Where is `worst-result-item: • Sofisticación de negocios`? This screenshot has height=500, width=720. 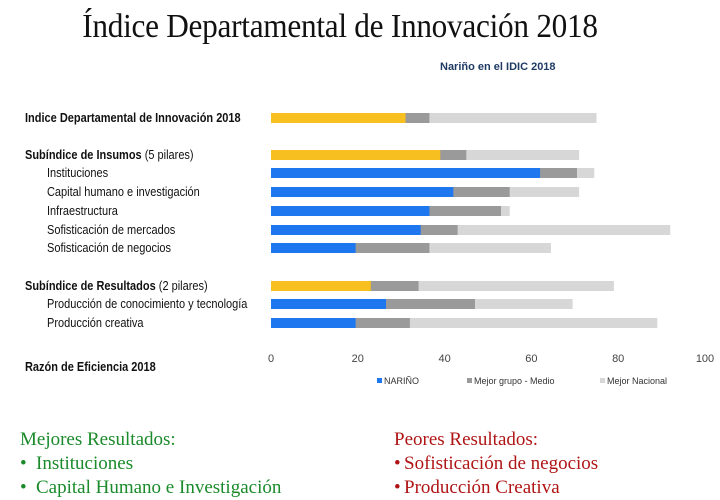 worst-result-item: • Sofisticación de negocios is located at coordinates (496, 463).